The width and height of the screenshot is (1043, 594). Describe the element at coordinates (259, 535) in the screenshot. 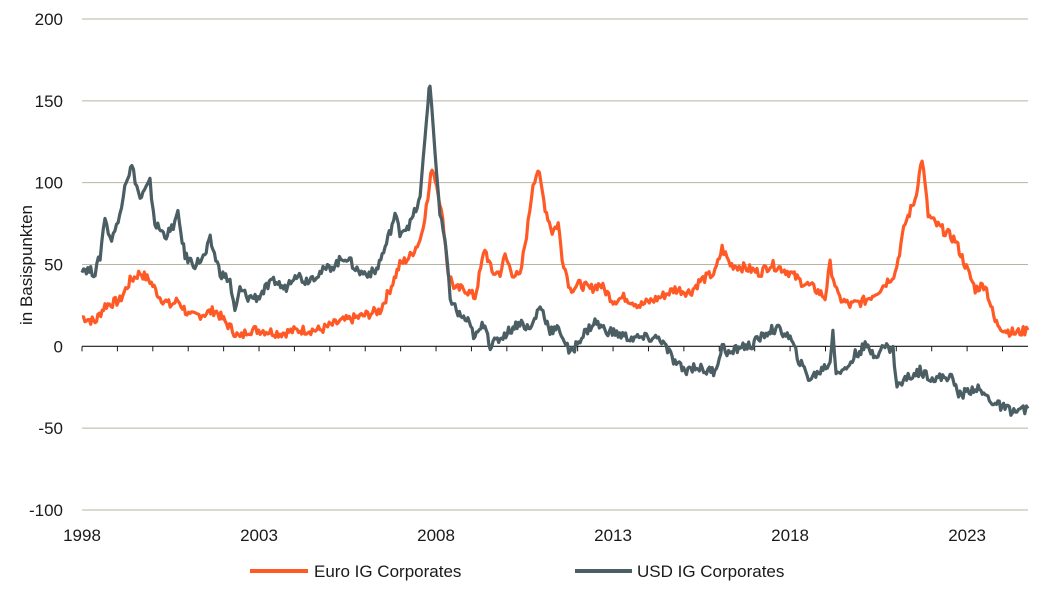

I see `x-tick-label: 2003` at that location.